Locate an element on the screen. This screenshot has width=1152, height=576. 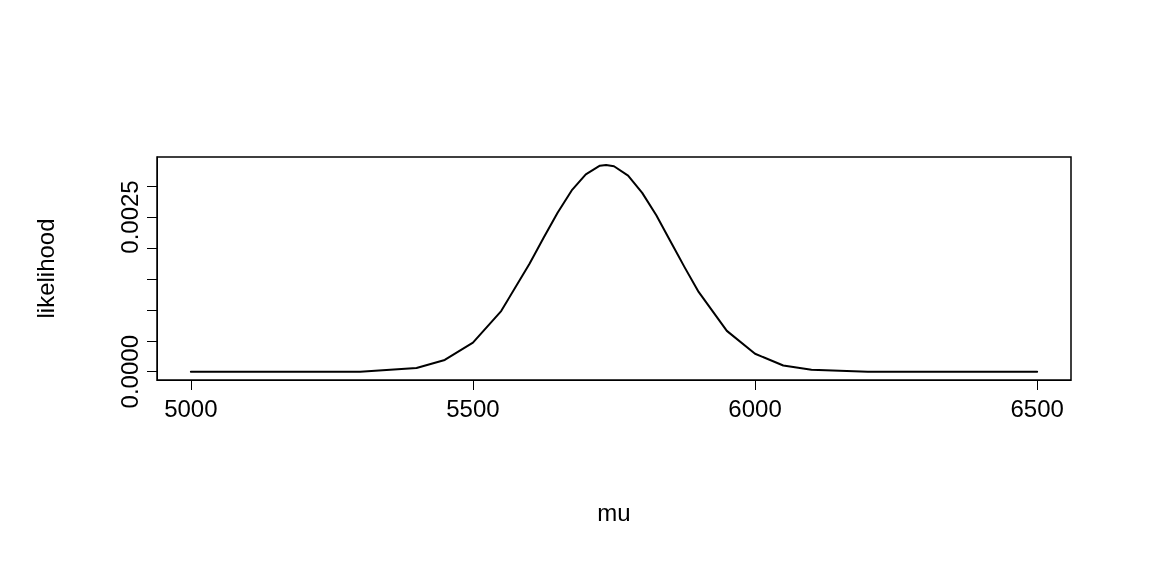
y-tick-label: 0.0025 is located at coordinates (129, 217).